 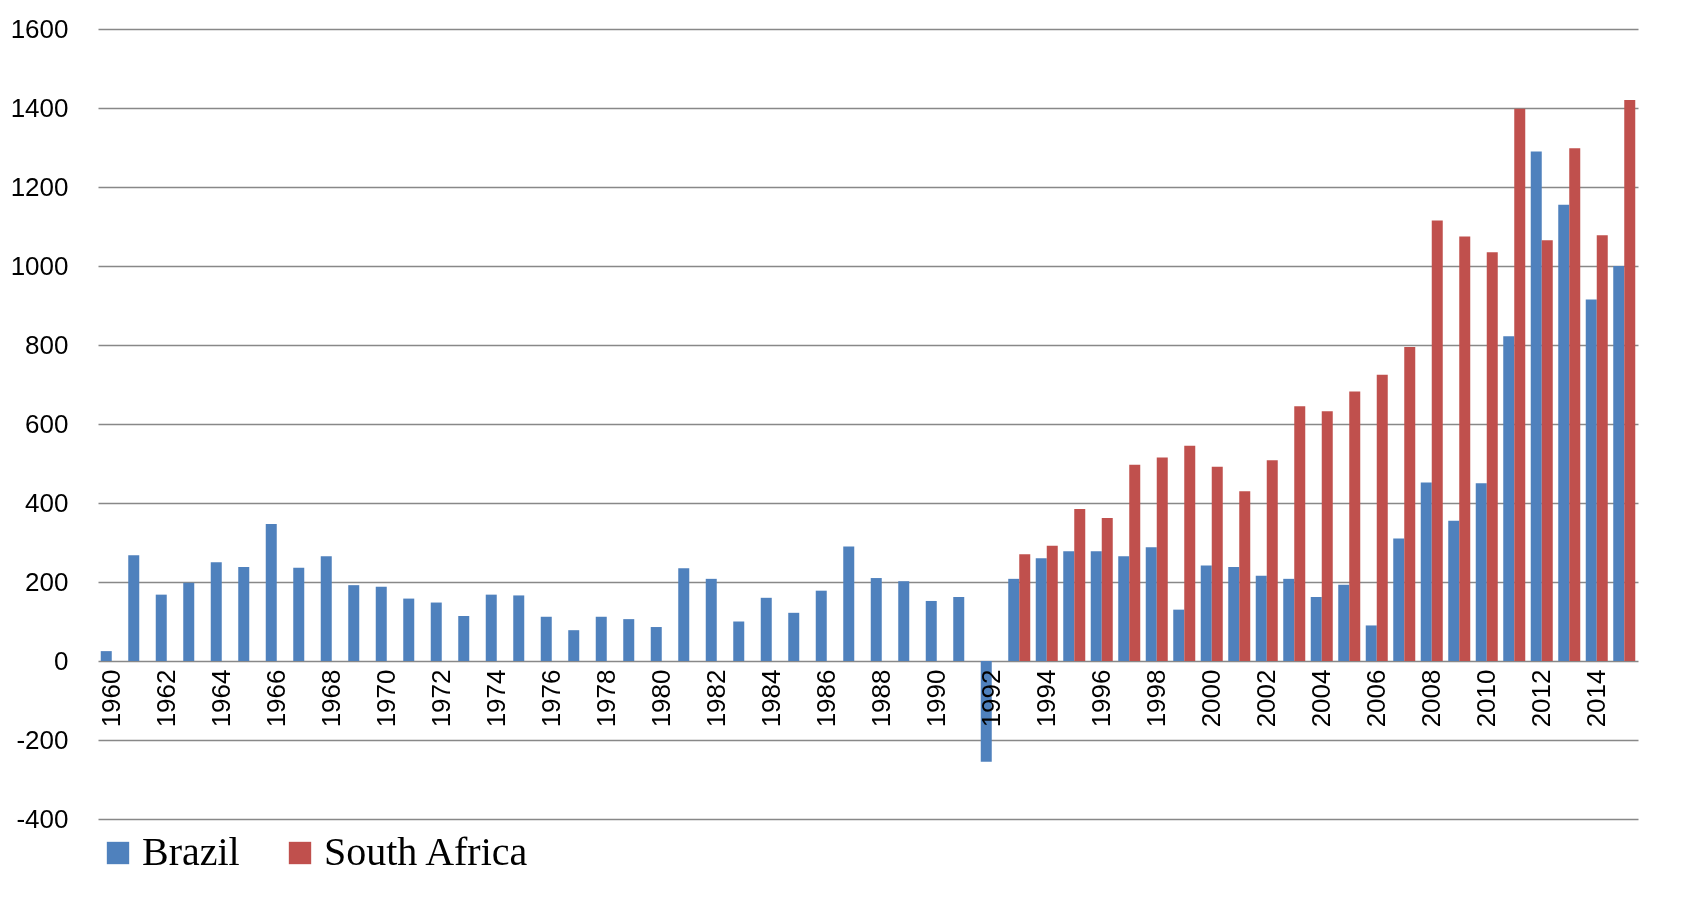 What do you see at coordinates (39, 186) in the screenshot?
I see `y-tick-label: 1200` at bounding box center [39, 186].